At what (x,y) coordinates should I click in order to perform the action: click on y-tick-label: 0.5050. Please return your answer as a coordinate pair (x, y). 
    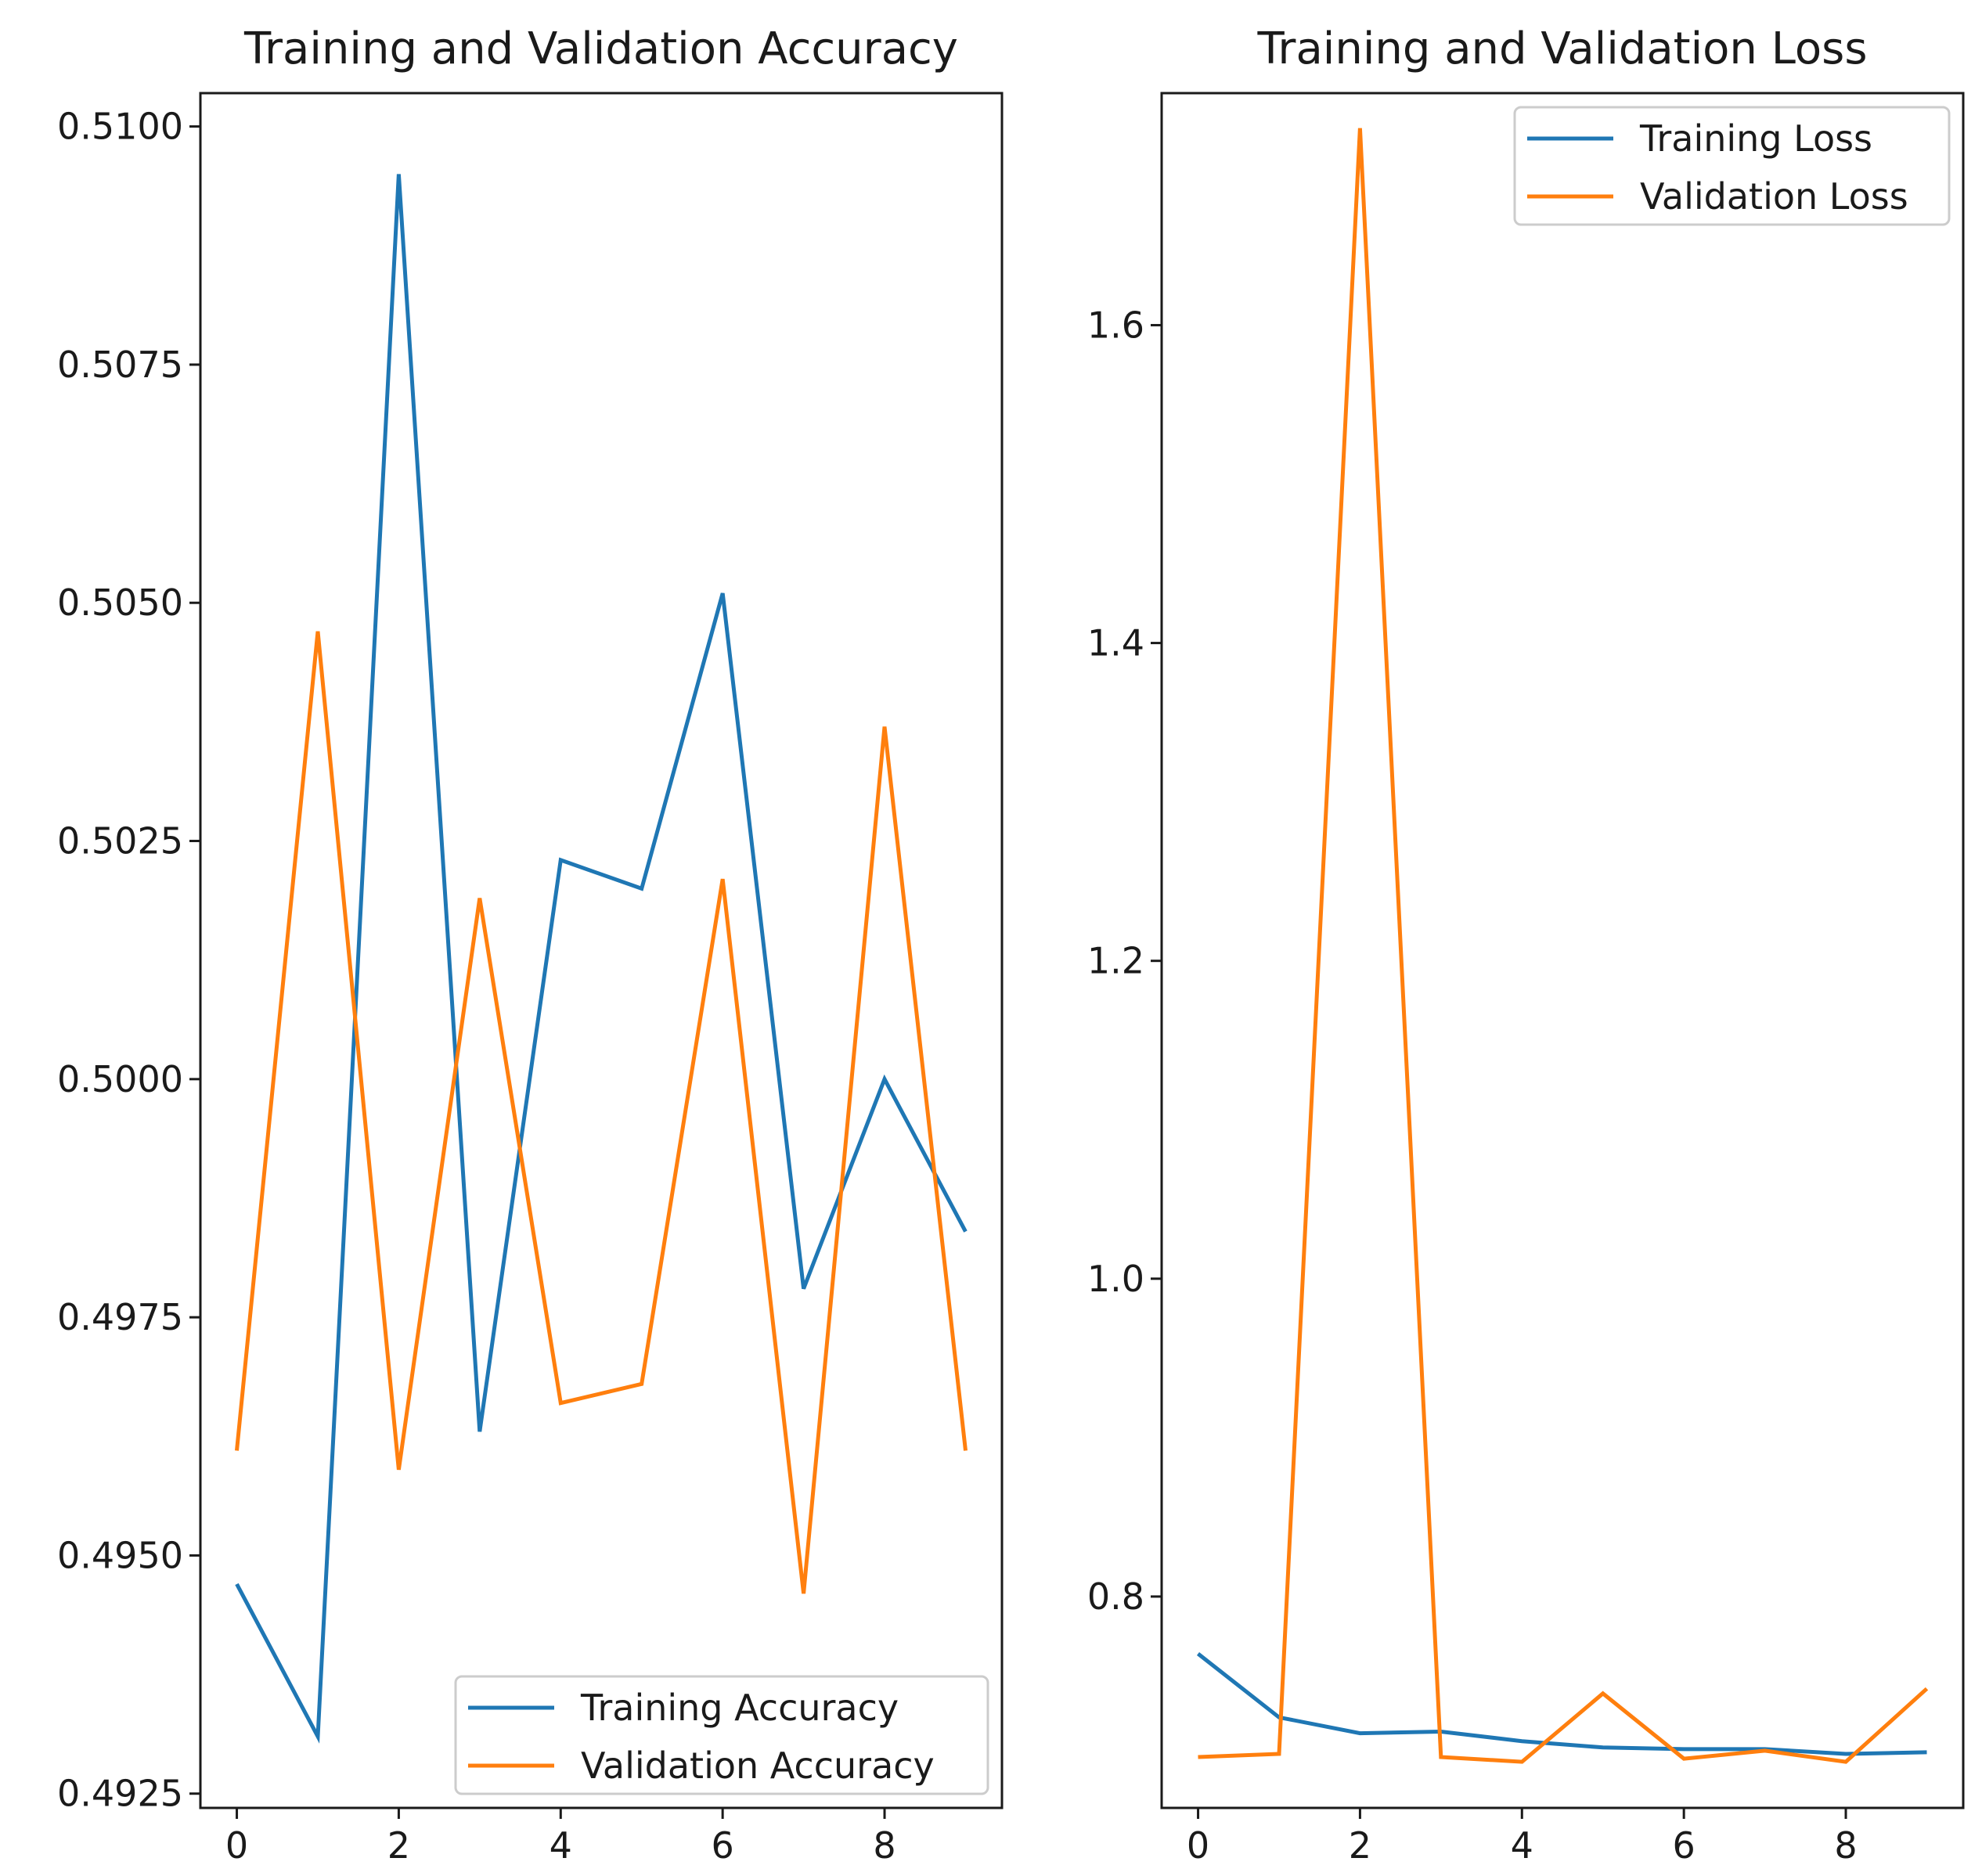
    Looking at the image, I should click on (120, 603).